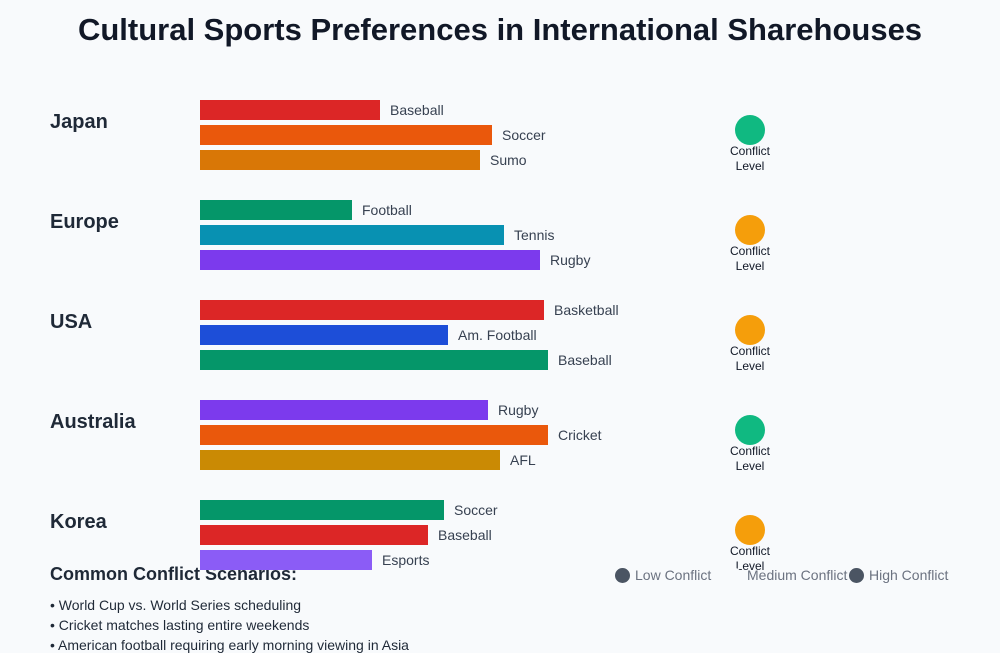 This screenshot has width=1000, height=653. I want to click on region-label: Australia, so click(93, 422).